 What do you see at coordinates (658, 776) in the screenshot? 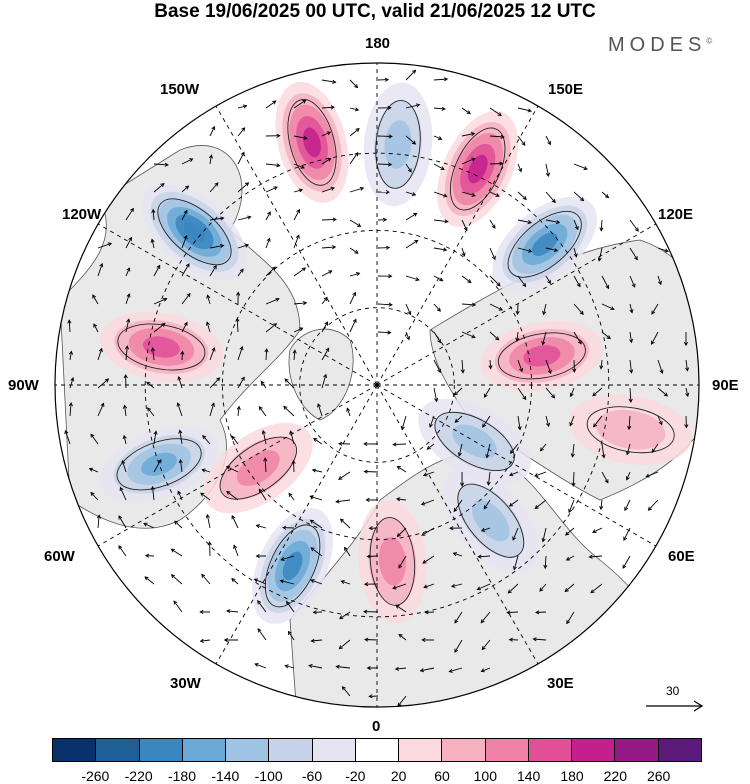
I see `colorbar-tick-label: 260` at bounding box center [658, 776].